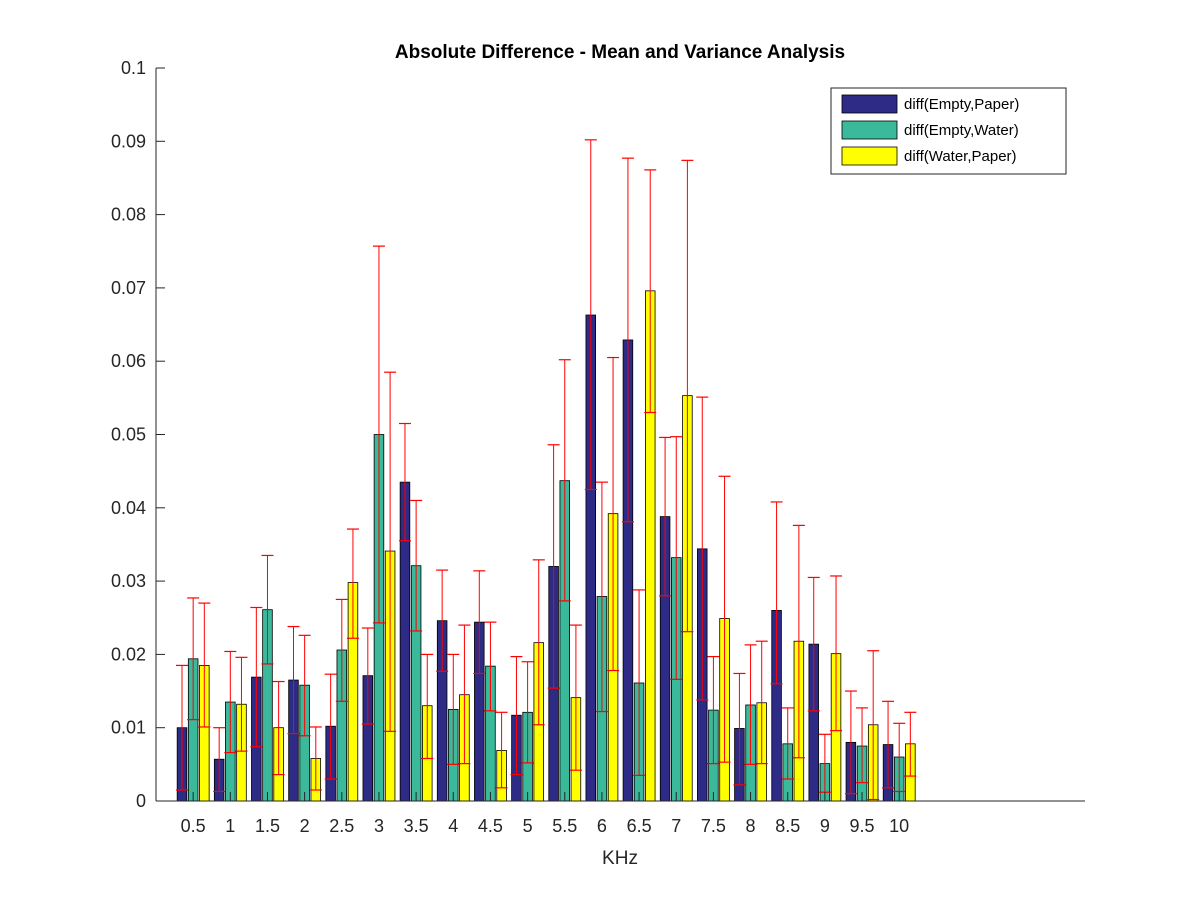 Image resolution: width=1200 pixels, height=900 pixels. What do you see at coordinates (341, 826) in the screenshot?
I see `x-tick-label: 2.5` at bounding box center [341, 826].